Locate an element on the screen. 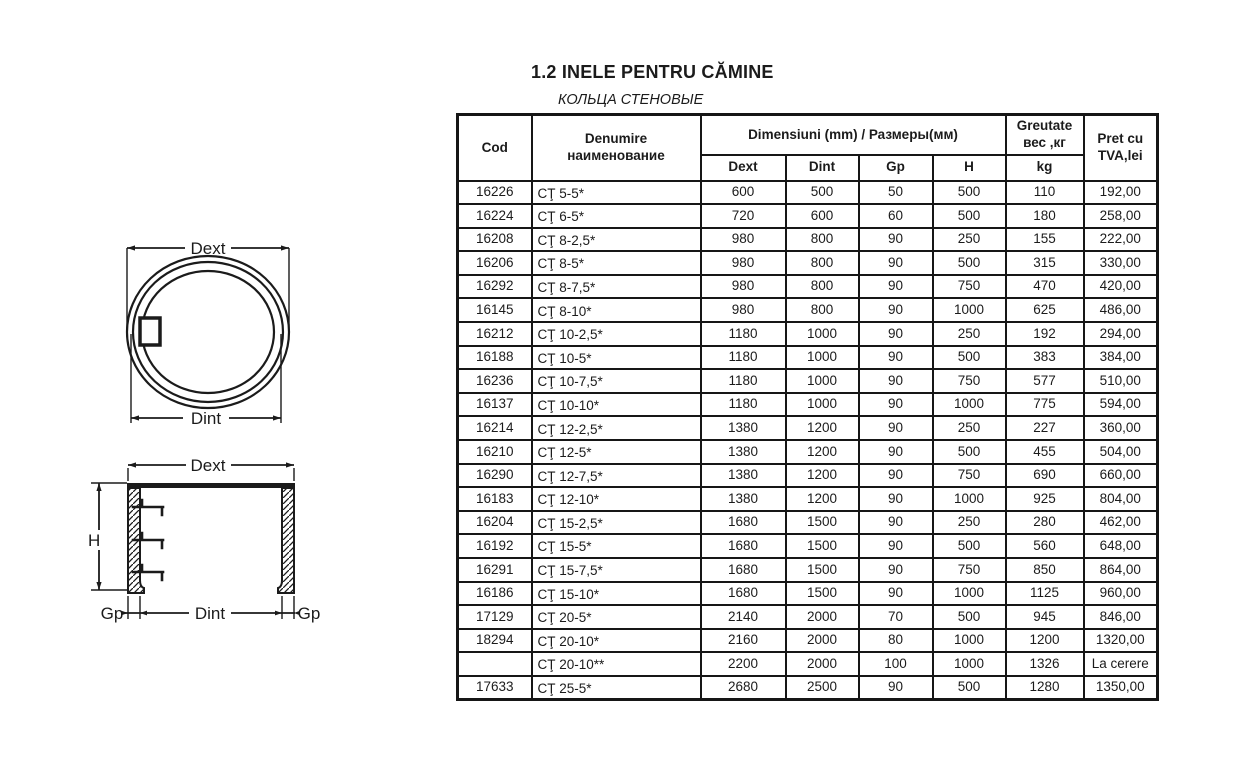 The height and width of the screenshot is (760, 1238). cell-dint: 2000 is located at coordinates (822, 617).